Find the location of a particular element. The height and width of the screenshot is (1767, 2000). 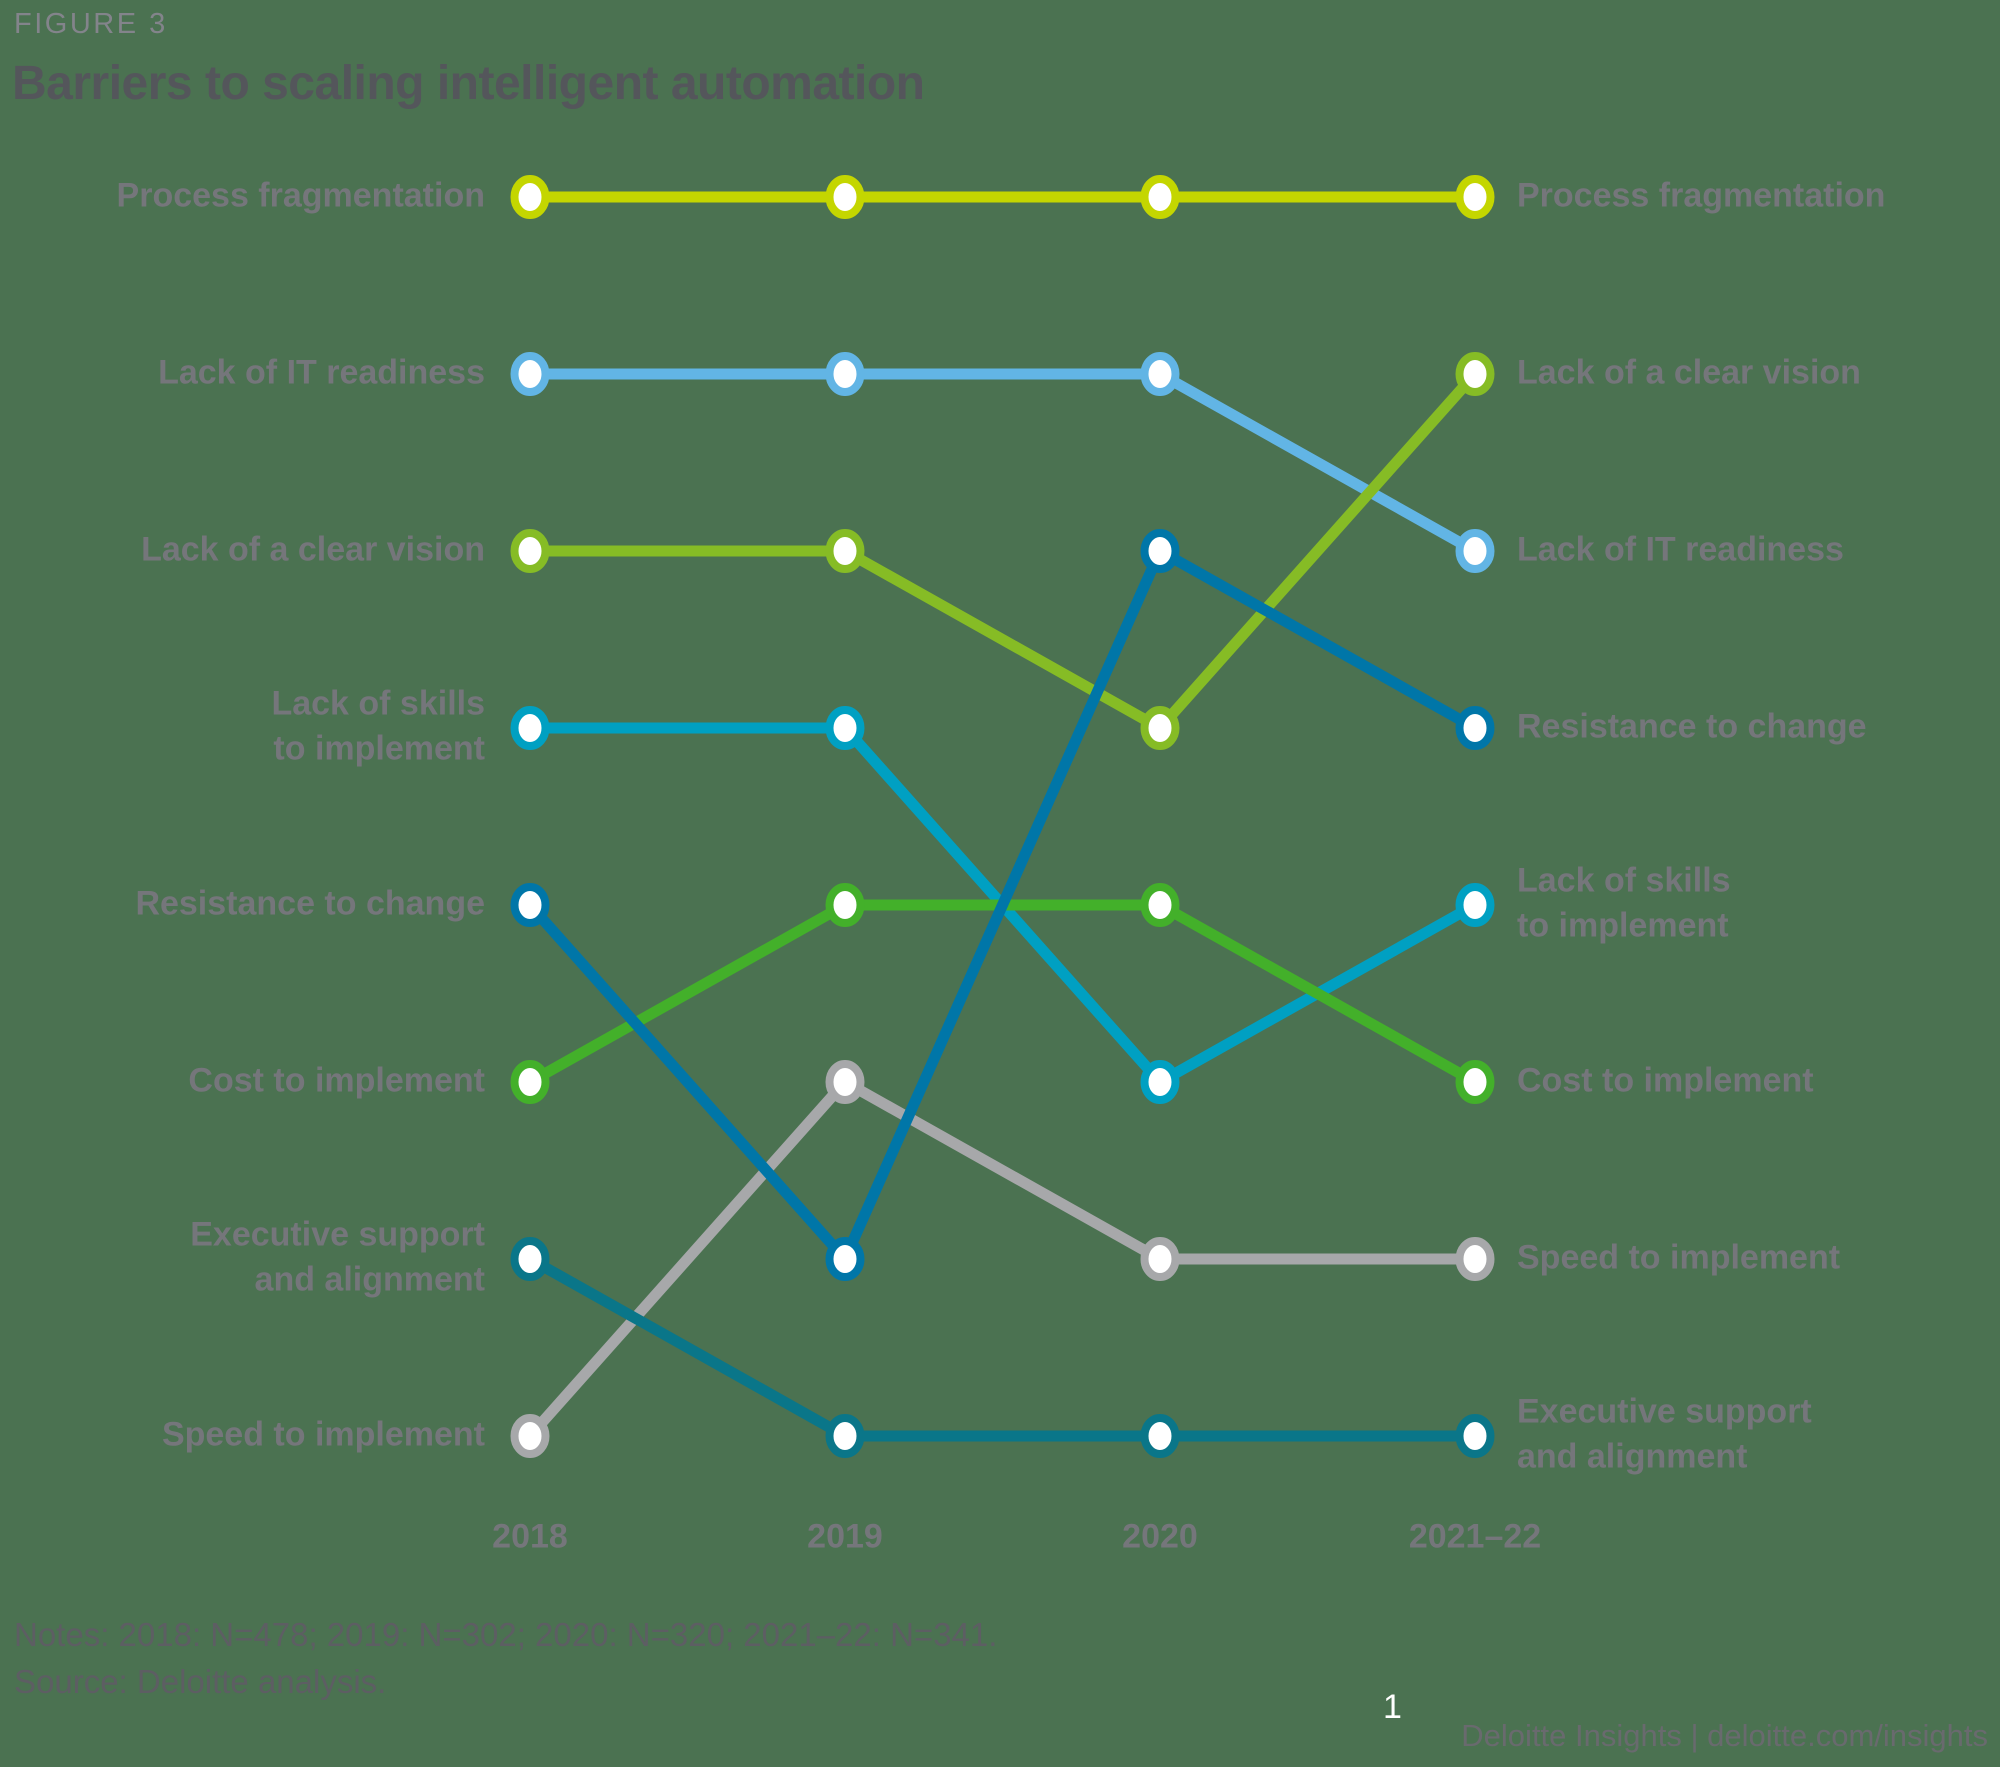

marker-lack-of-it-readiness-2021–22 is located at coordinates (1475, 551).